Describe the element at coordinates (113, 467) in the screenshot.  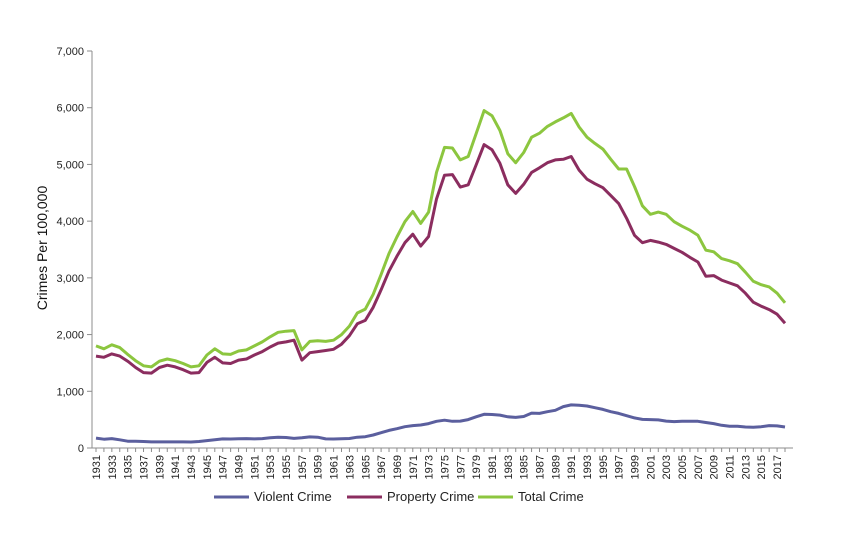
I see `x-tick-label: 1933` at that location.